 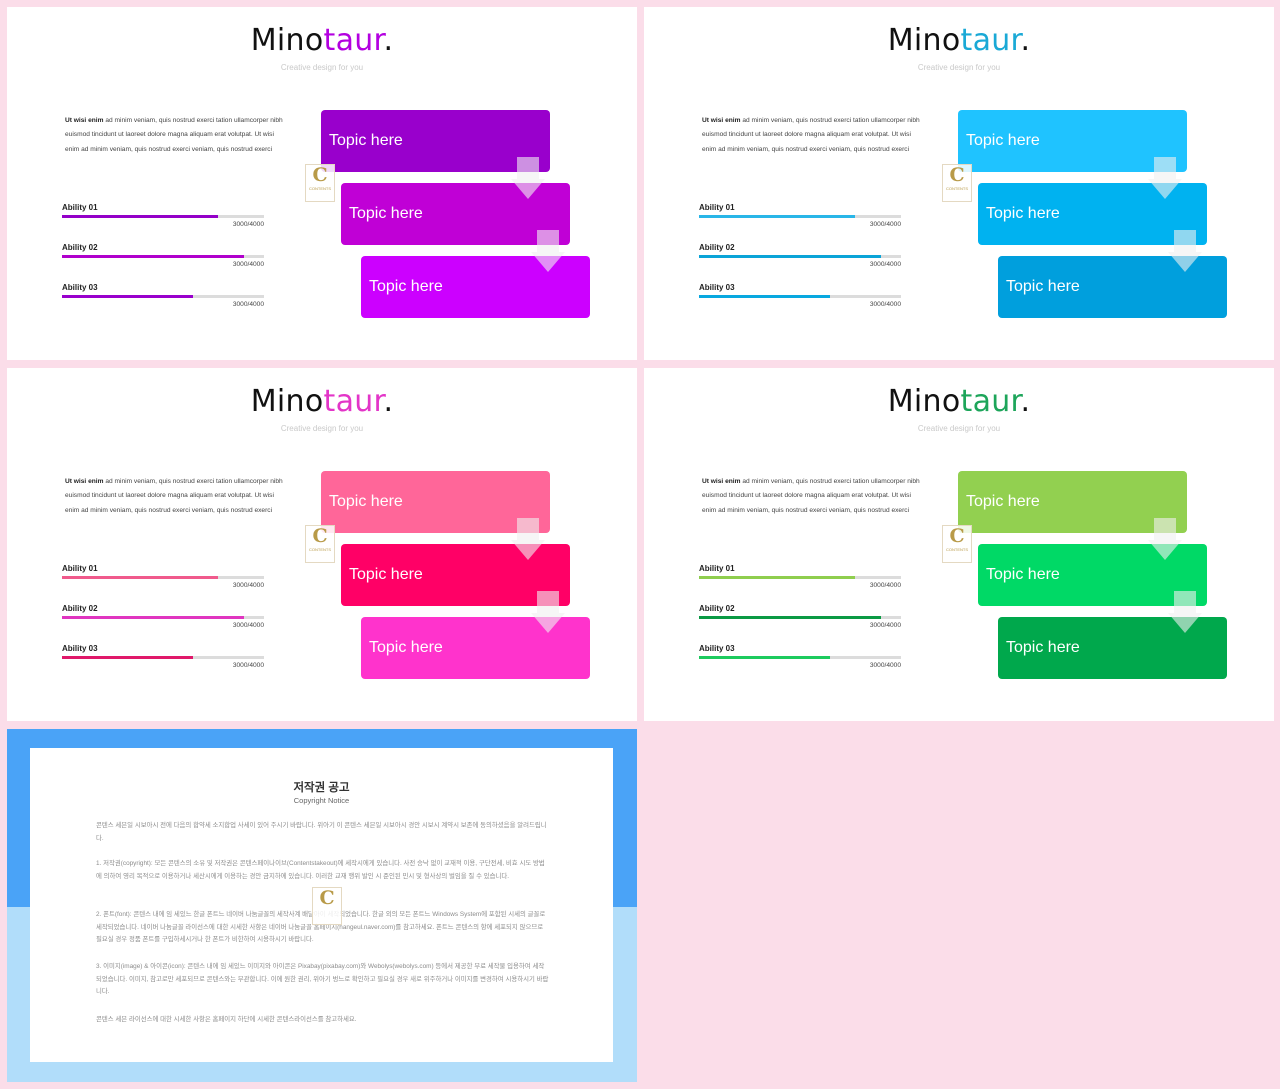 What do you see at coordinates (80, 207) in the screenshot?
I see `ability-label: Ability 01` at bounding box center [80, 207].